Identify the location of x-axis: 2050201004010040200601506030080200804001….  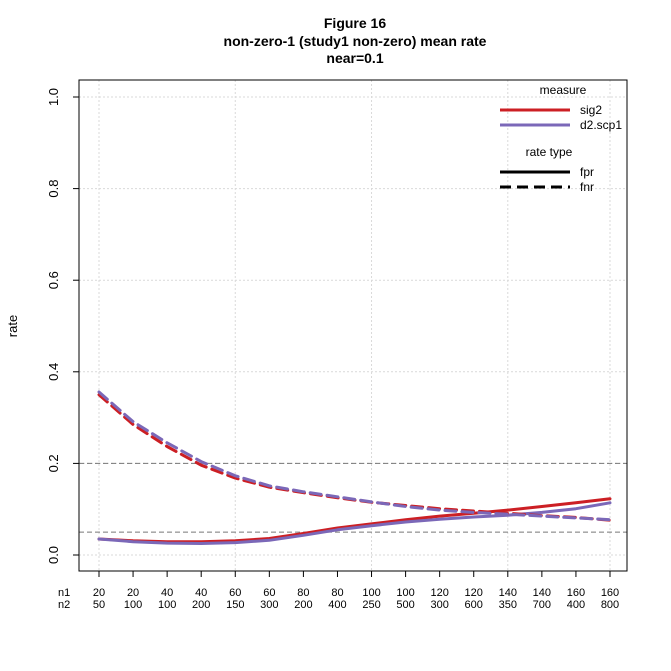
(338, 591).